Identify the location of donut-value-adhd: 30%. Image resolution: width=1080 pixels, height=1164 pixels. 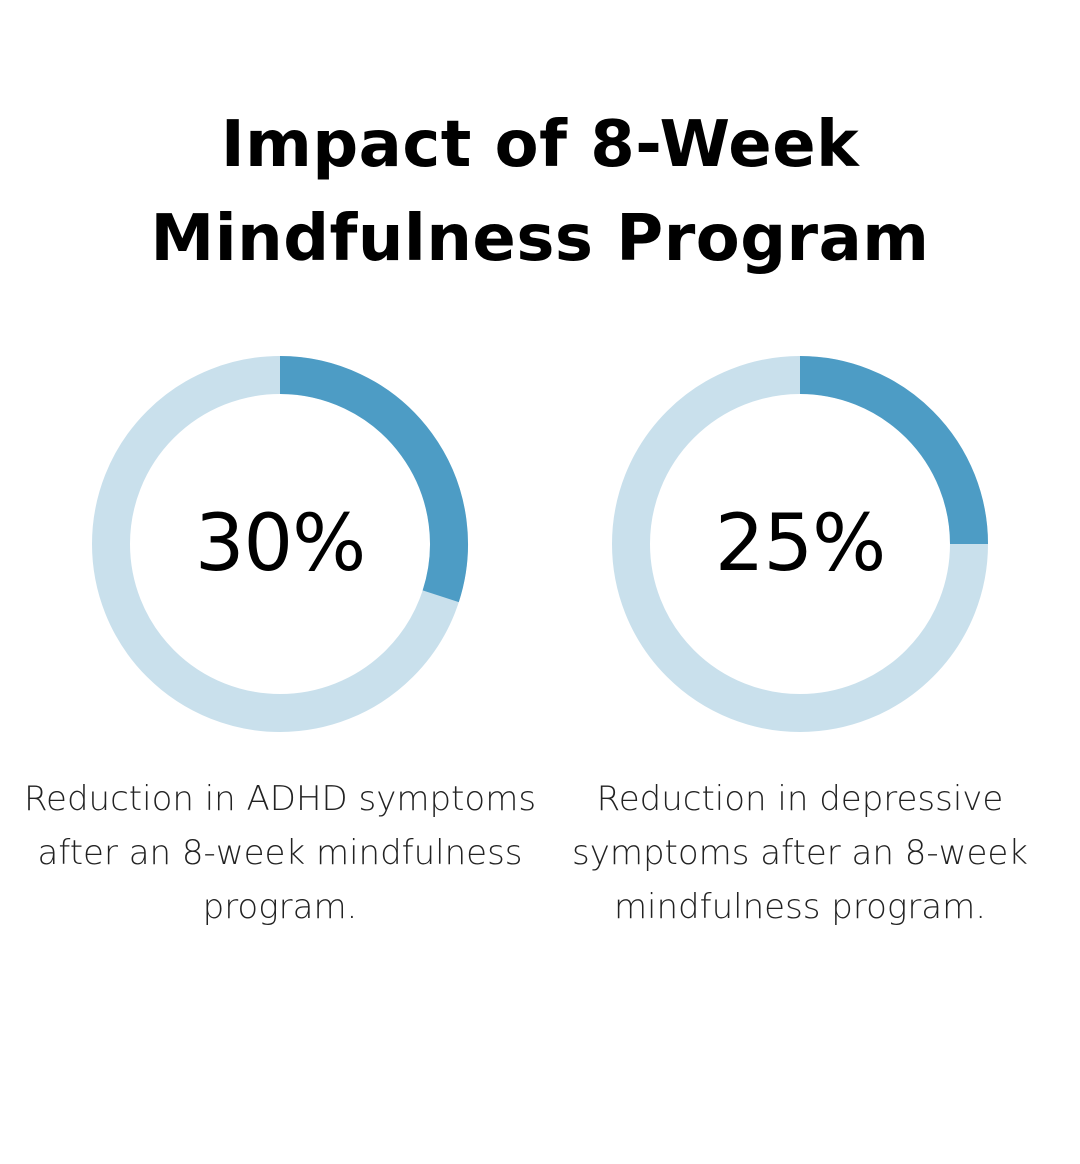
(280, 544).